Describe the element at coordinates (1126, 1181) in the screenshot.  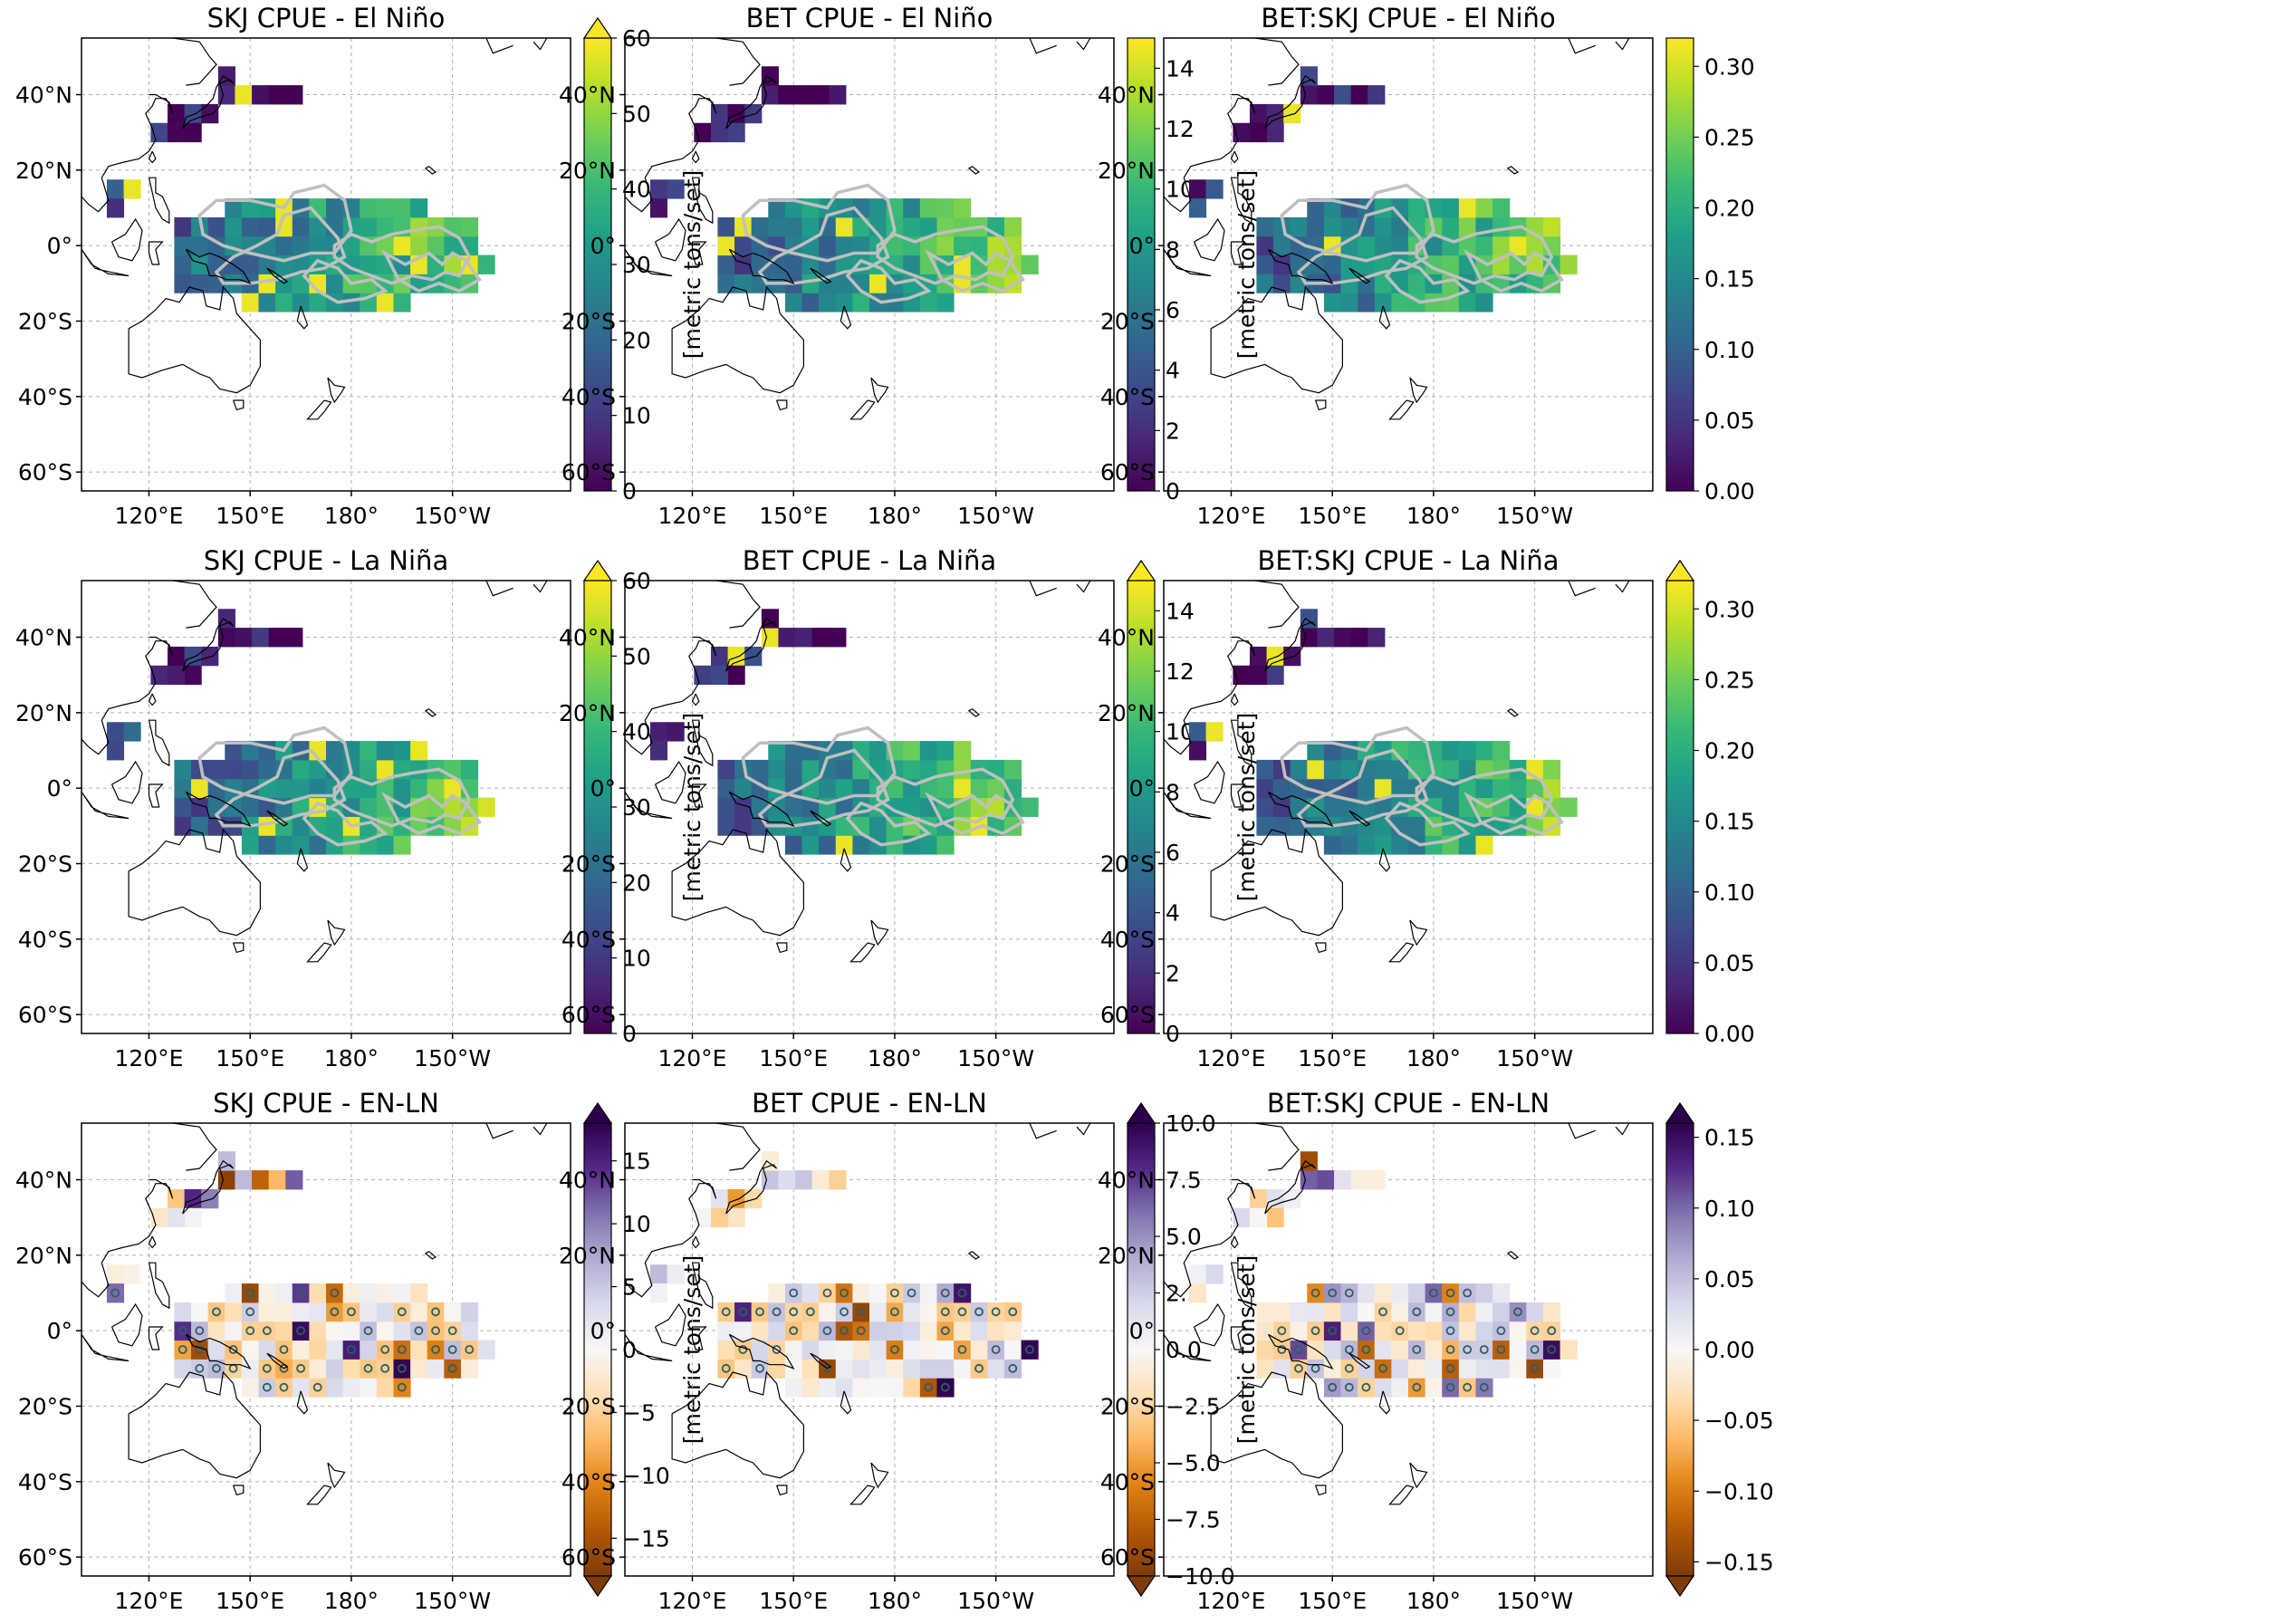
I see `lat-tick-label: 40°N` at that location.